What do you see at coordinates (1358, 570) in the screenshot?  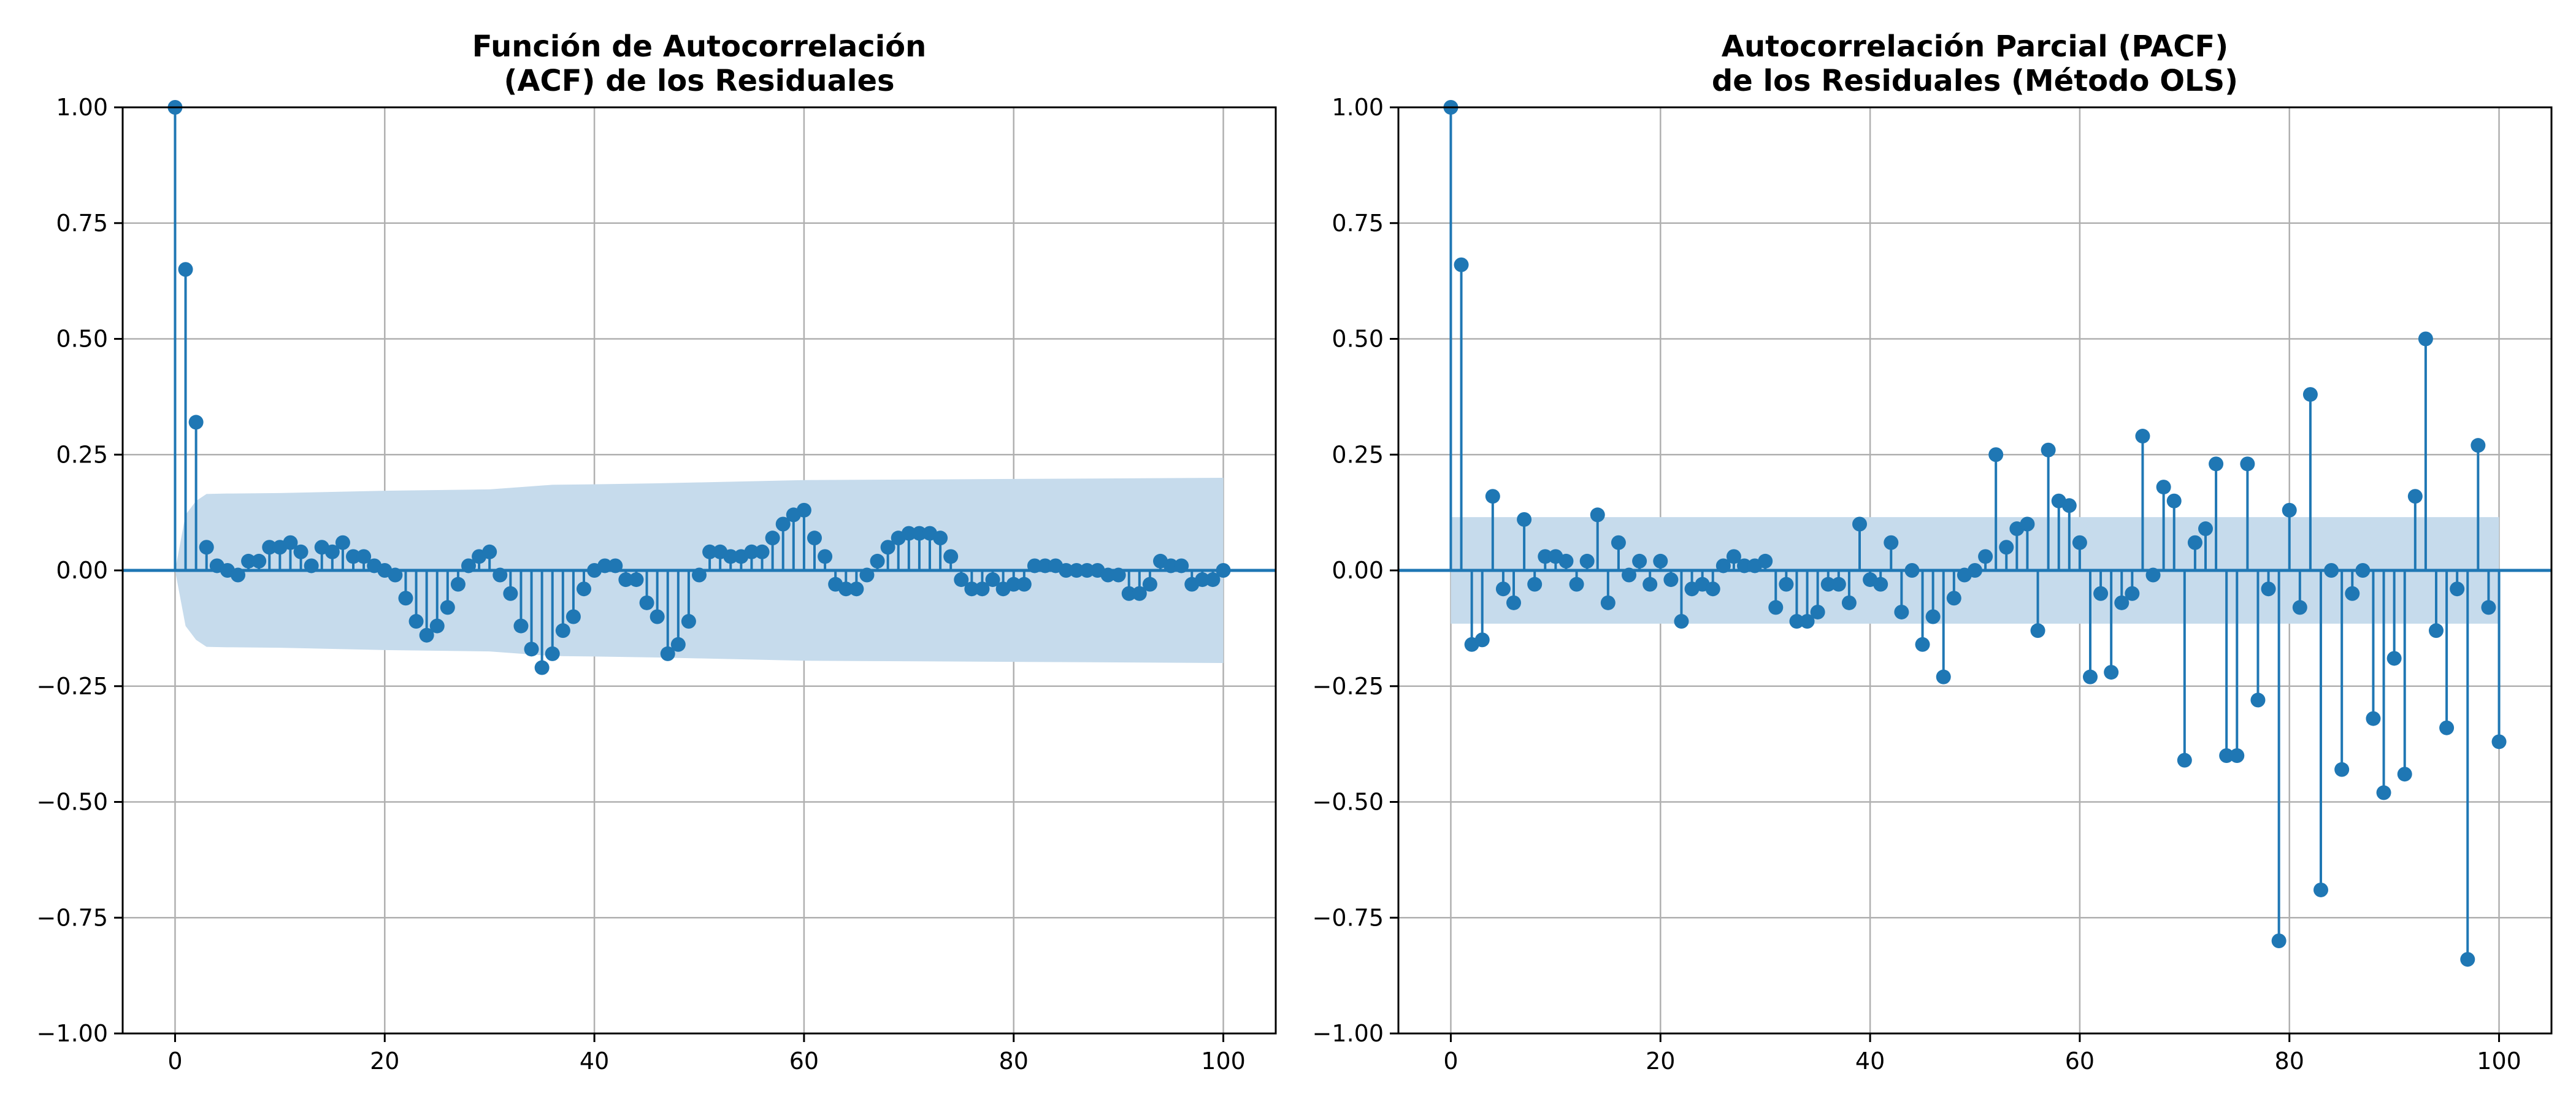 I see `pacf-ytick-label-4: 0.00` at bounding box center [1358, 570].